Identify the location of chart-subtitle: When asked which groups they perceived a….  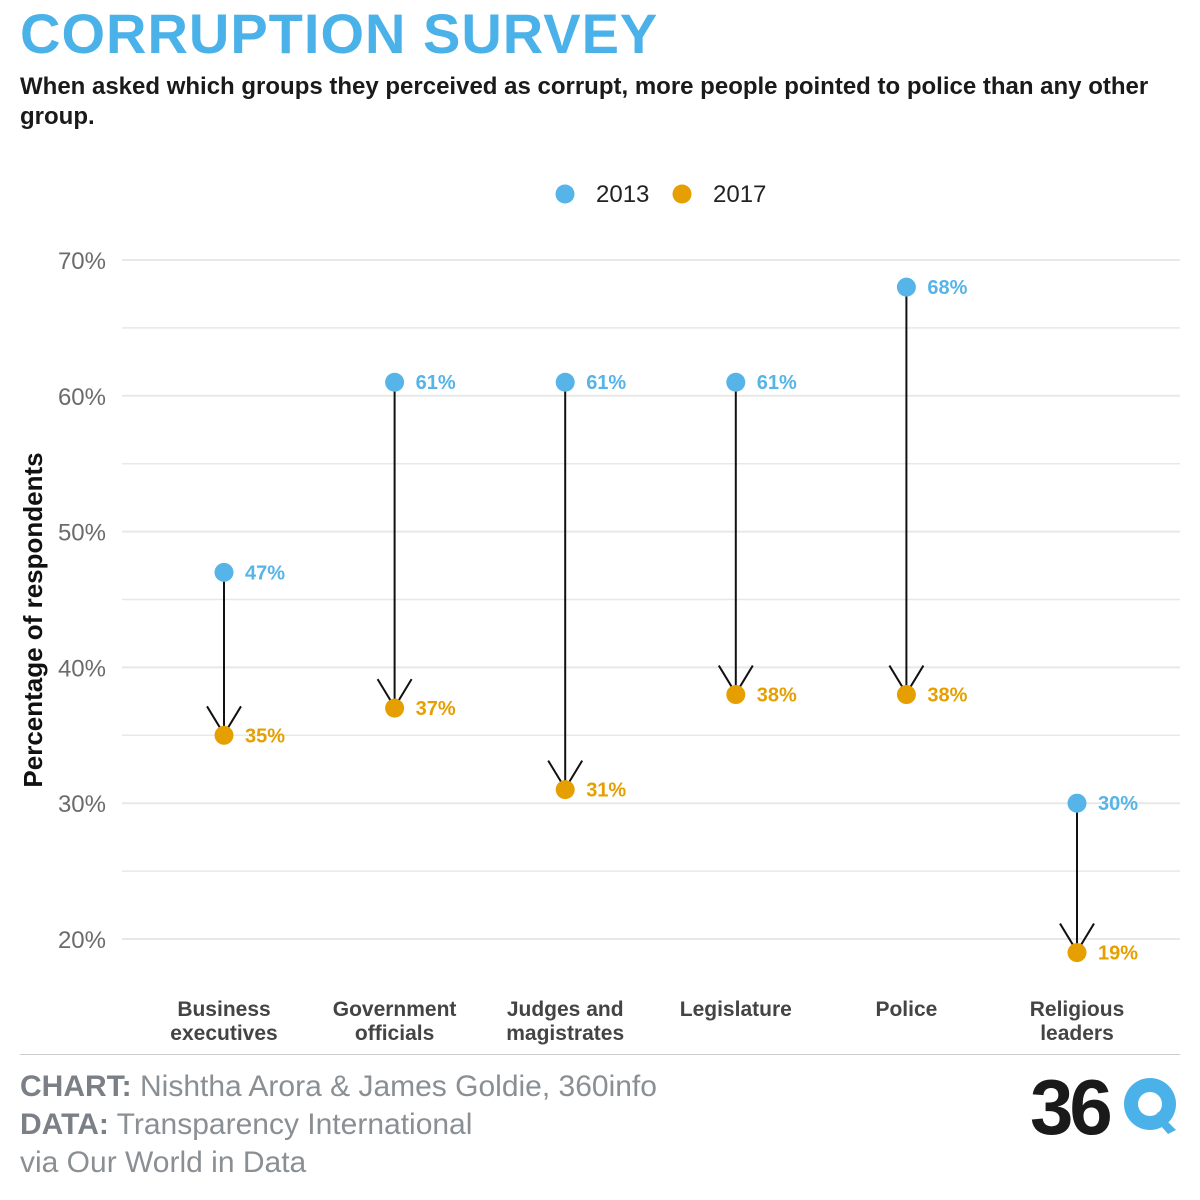
(584, 101).